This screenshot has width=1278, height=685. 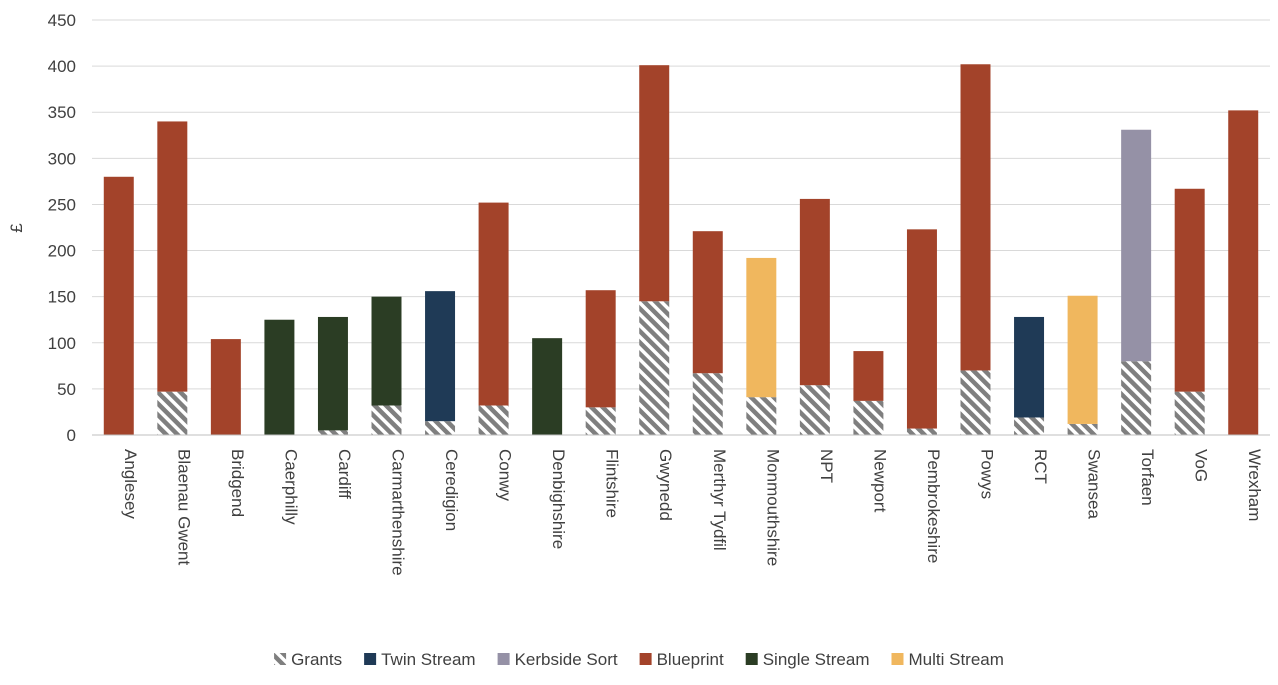 What do you see at coordinates (62, 158) in the screenshot?
I see `y-tick-label: 300` at bounding box center [62, 158].